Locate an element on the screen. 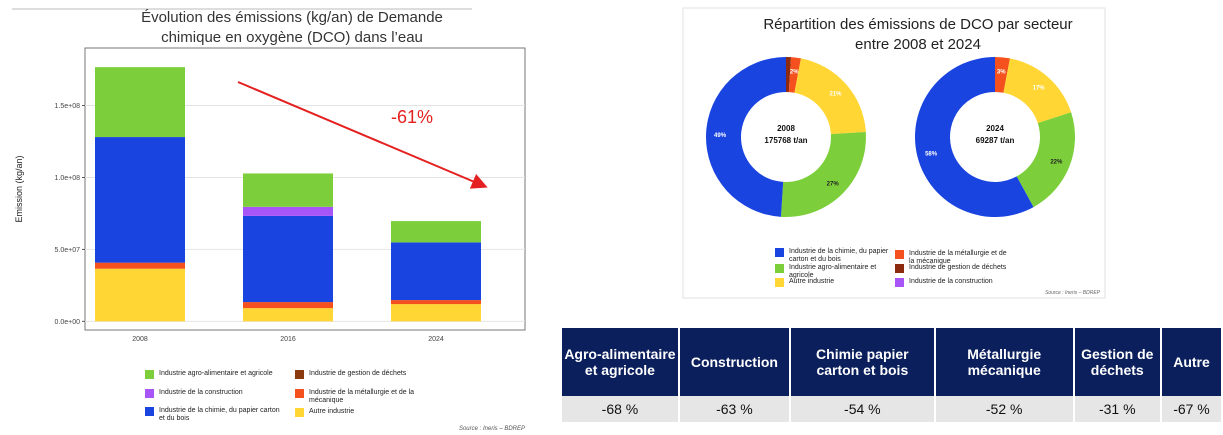 This screenshot has height=435, width=1223. table-cell: -54 % is located at coordinates (862, 409).